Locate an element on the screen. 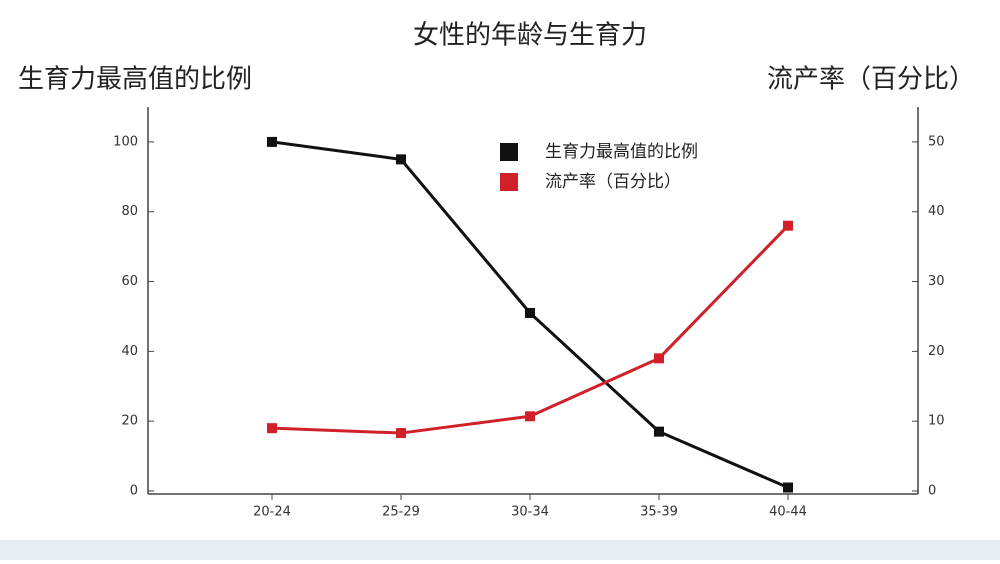 The width and height of the screenshot is (1000, 564). y2-tick-label: 40 is located at coordinates (936, 211).